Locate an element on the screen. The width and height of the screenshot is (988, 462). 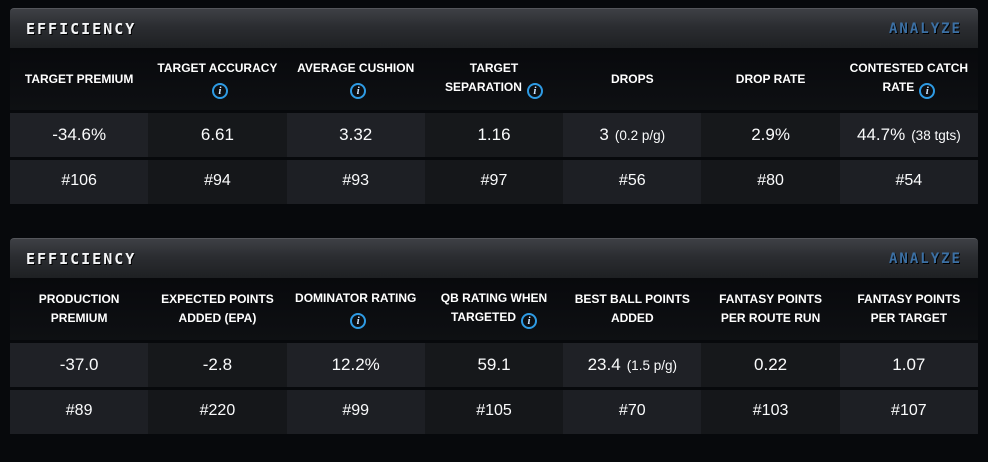
stat-value-best-ball-points-added: 23.4 (1.5 p/g) is located at coordinates (632, 365).